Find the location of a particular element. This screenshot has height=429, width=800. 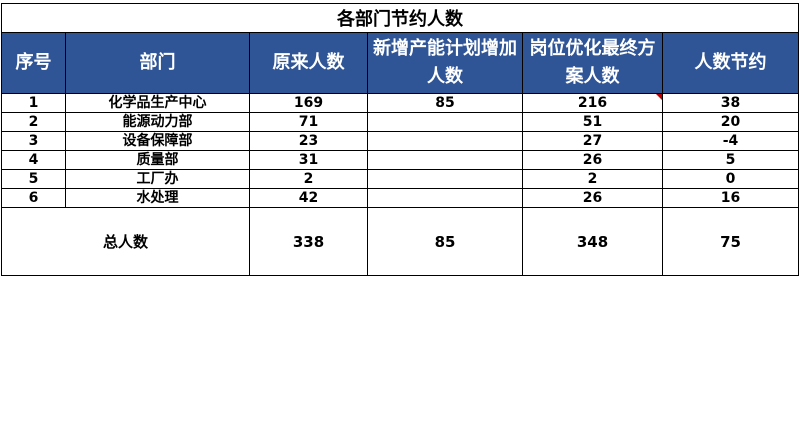

total-label: 总人数 is located at coordinates (125, 241).